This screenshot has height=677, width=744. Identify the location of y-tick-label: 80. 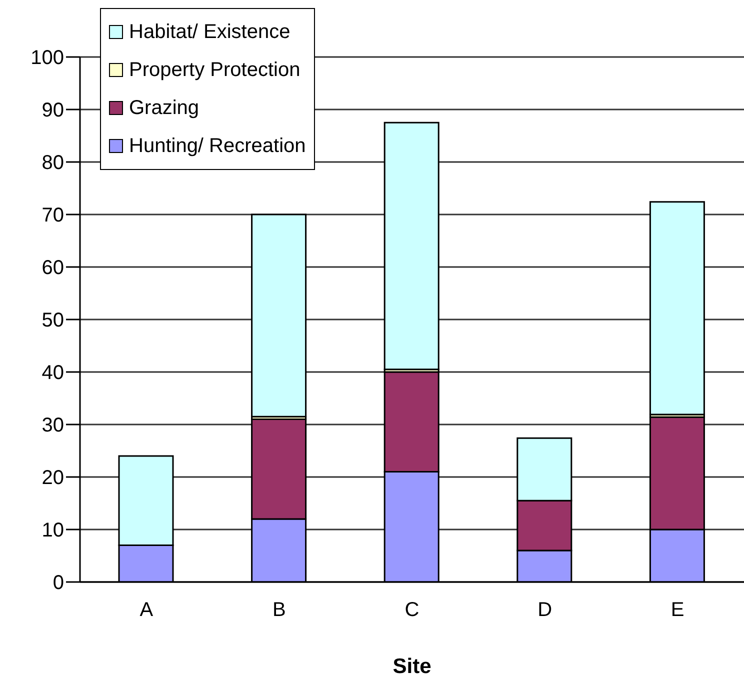
(53, 163).